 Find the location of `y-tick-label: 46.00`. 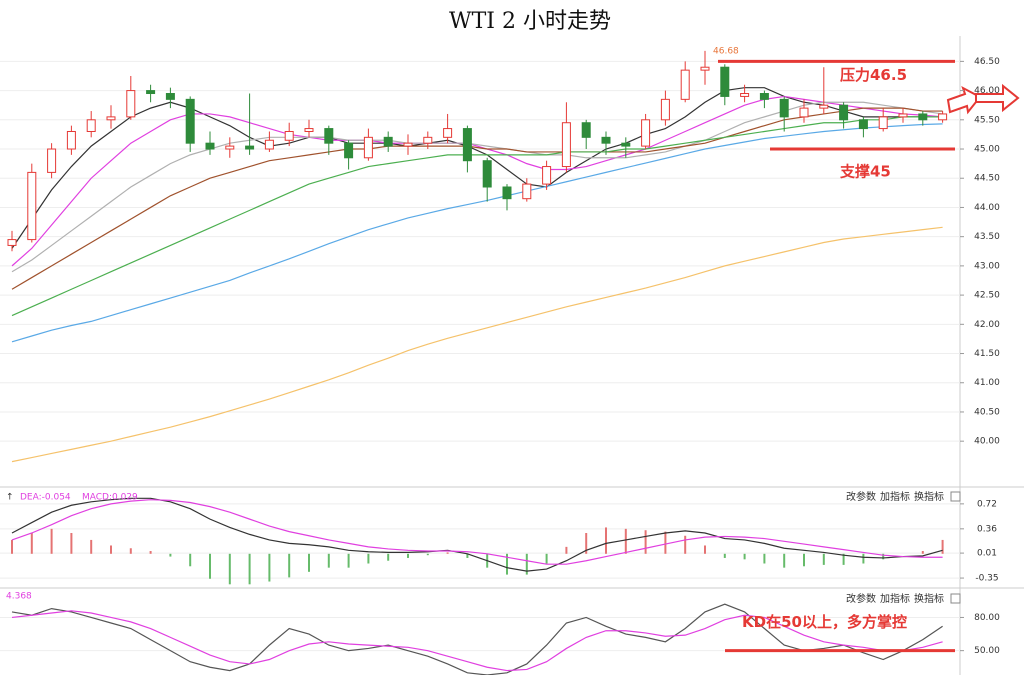

y-tick-label: 46.00 is located at coordinates (987, 91).